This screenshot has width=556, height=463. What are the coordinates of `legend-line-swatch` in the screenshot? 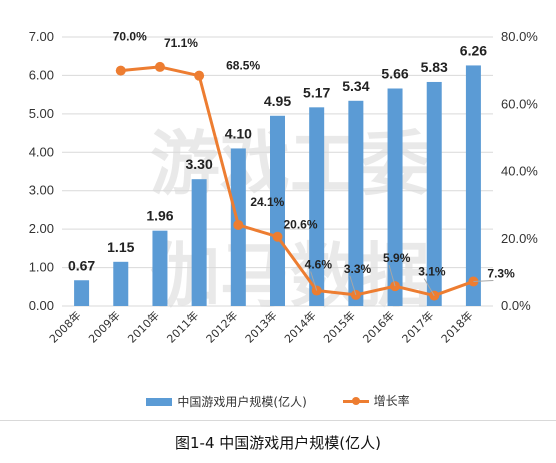 It's located at (355, 401).